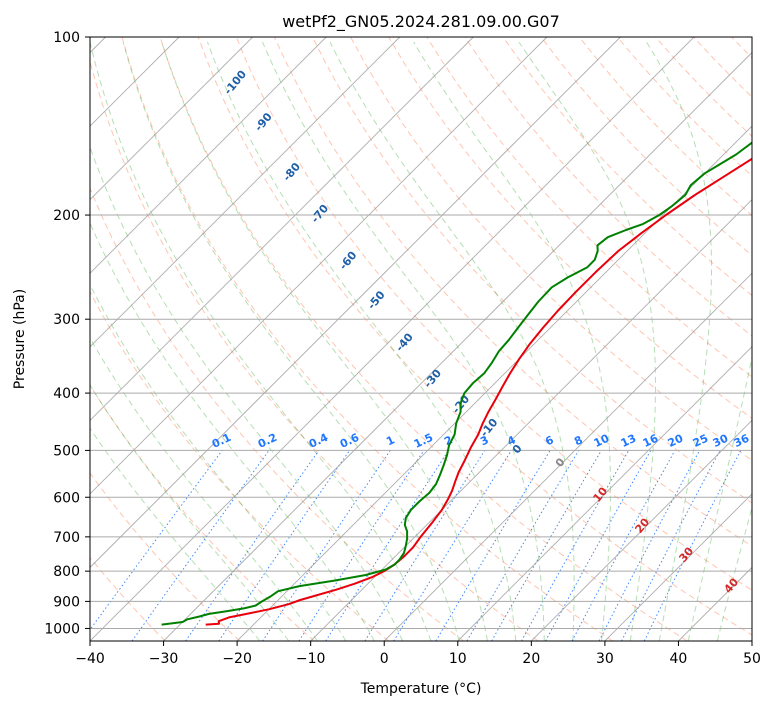 The image size is (775, 708). What do you see at coordinates (421, 689) in the screenshot?
I see `x-axis-label: Temperature (°C)` at bounding box center [421, 689].